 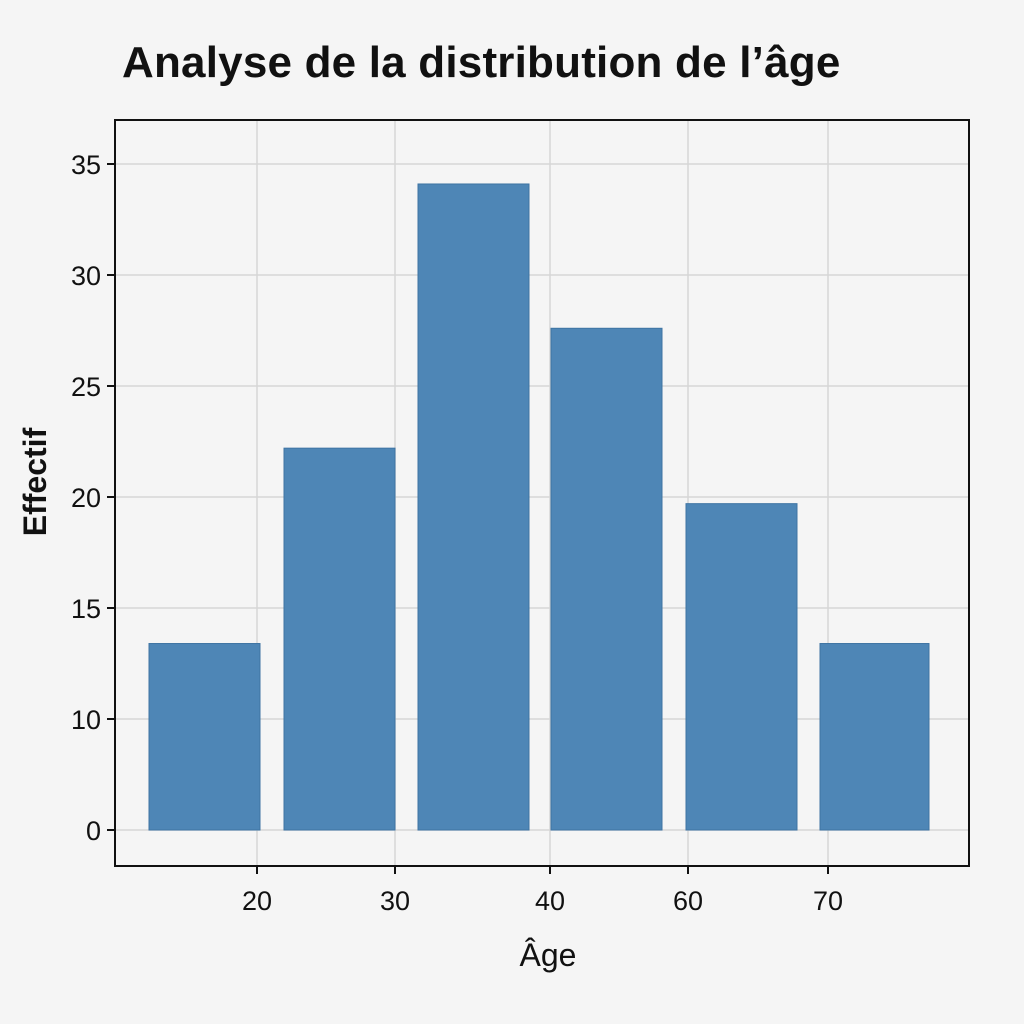 What do you see at coordinates (86, 720) in the screenshot?
I see `y-tick-label: 10` at bounding box center [86, 720].